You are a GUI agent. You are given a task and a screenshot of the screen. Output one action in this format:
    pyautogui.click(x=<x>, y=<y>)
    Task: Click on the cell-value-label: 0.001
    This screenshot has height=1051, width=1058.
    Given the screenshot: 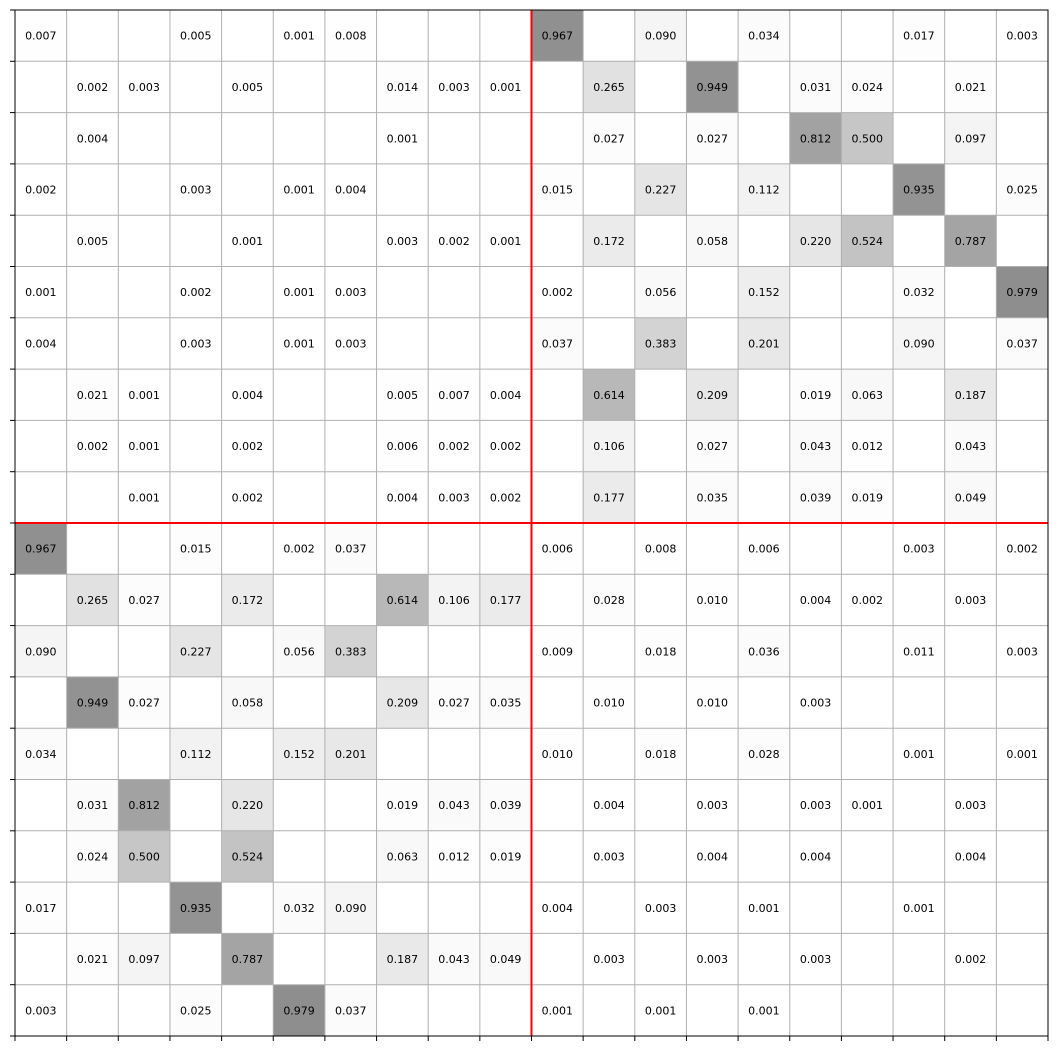 What is the action you would take?
    pyautogui.click(x=403, y=138)
    